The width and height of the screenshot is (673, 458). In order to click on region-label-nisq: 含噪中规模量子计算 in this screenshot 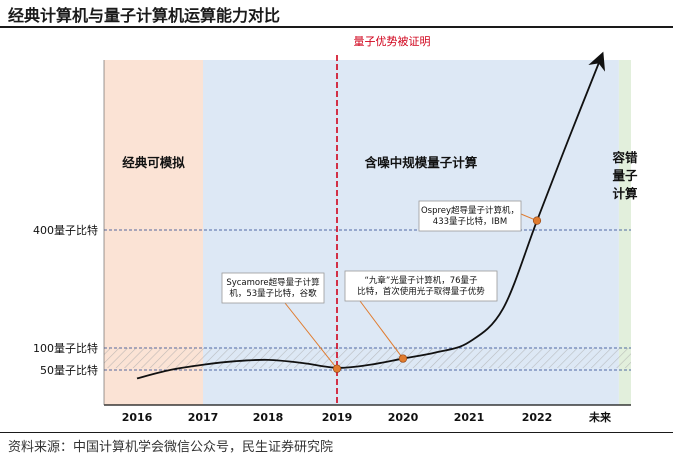, I will do `click(421, 162)`.